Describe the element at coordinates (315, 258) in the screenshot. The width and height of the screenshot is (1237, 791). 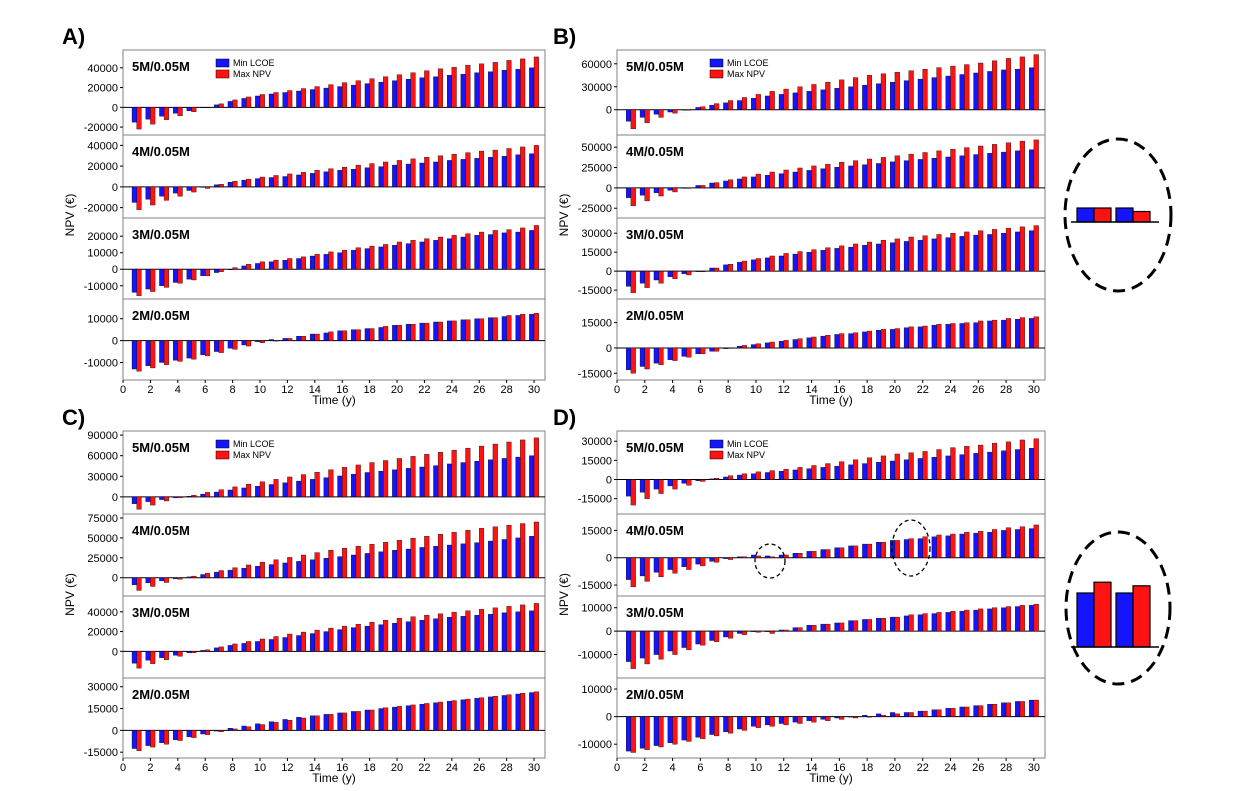
I see `subplot-3m-0-05m: -10000 0 10000 20000 3M/0.05M` at that location.